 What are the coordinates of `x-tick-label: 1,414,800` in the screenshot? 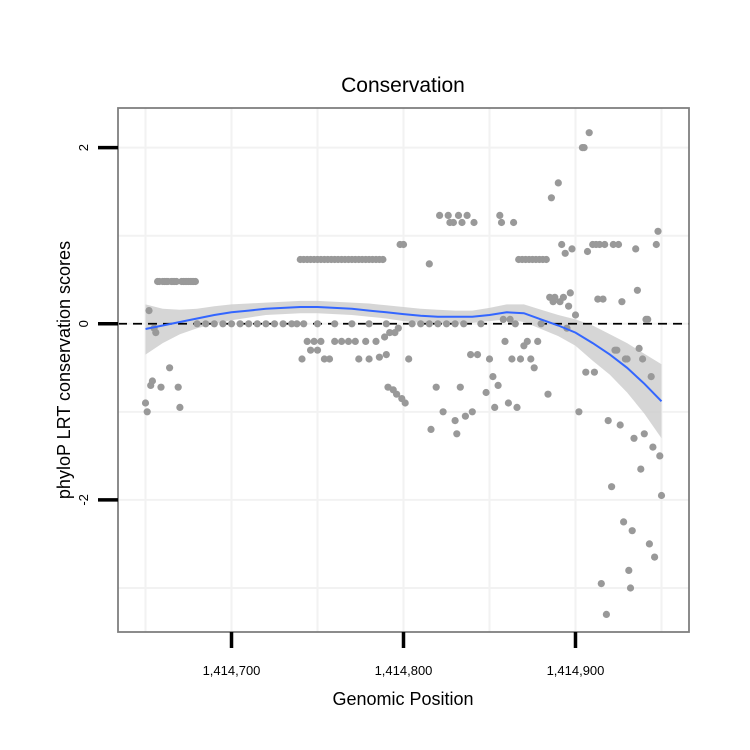 It's located at (404, 670).